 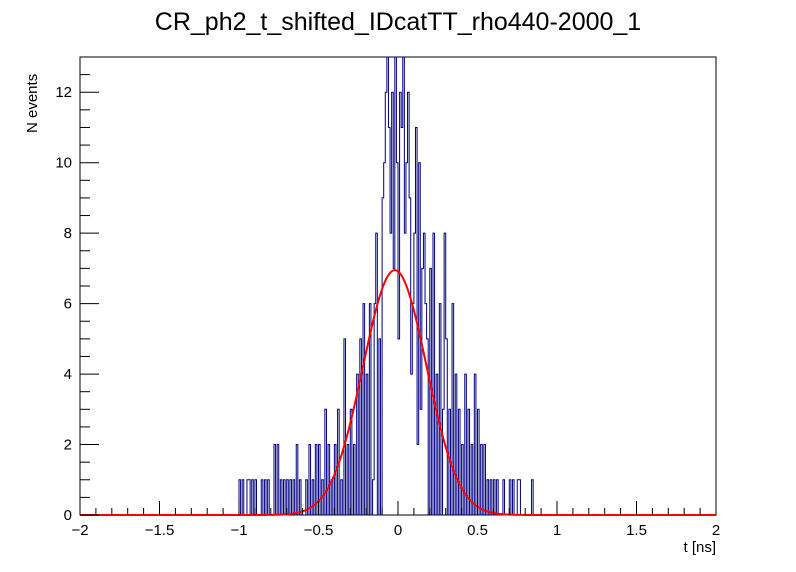 I want to click on x-tick-label: 0, so click(x=398, y=530).